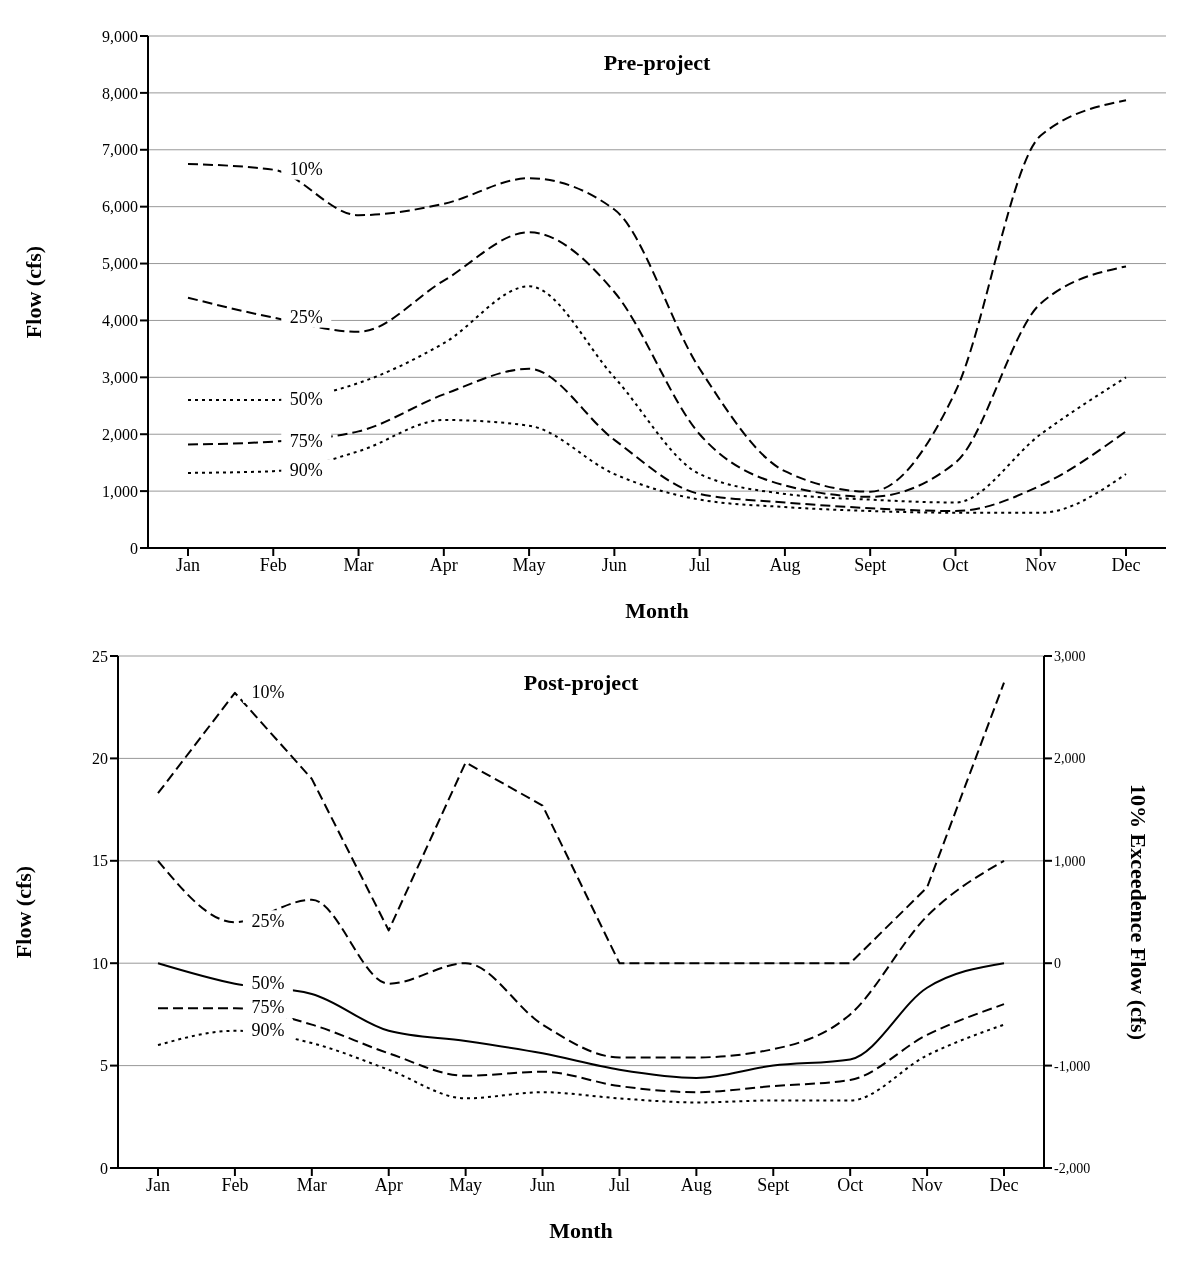 Image resolution: width=1182 pixels, height=1282 pixels. Describe the element at coordinates (1139, 912) in the screenshot. I see `y2-axis-title: 10% Exceedence Flow (cfs)` at that location.